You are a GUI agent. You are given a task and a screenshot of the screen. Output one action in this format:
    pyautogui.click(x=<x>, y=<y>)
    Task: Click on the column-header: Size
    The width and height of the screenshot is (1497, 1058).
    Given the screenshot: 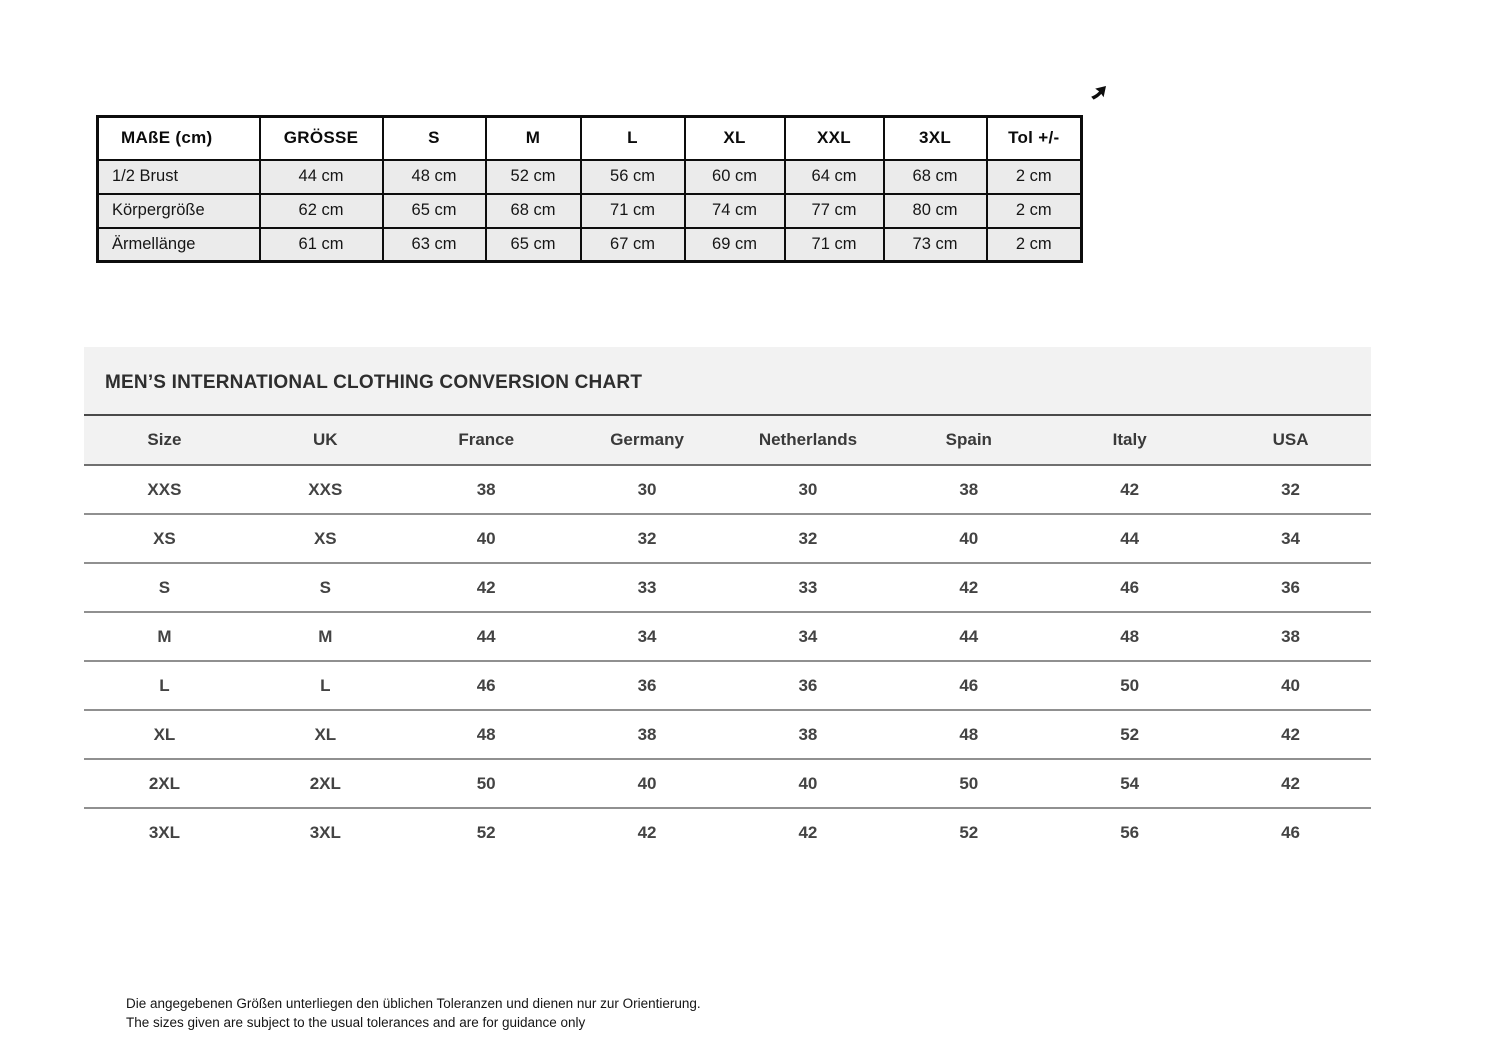 What is the action you would take?
    pyautogui.click(x=164, y=441)
    